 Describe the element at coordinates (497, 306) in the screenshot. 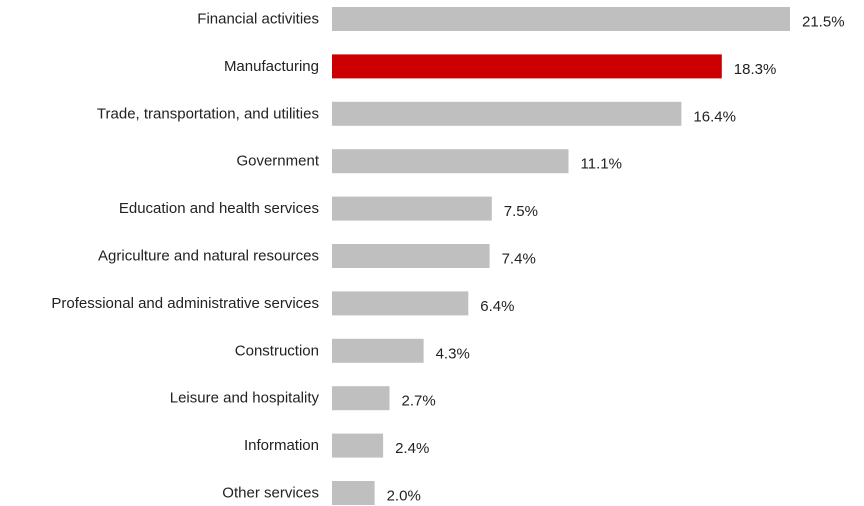

I see `value-label-professional-and-administrative-services: 6.4%` at that location.